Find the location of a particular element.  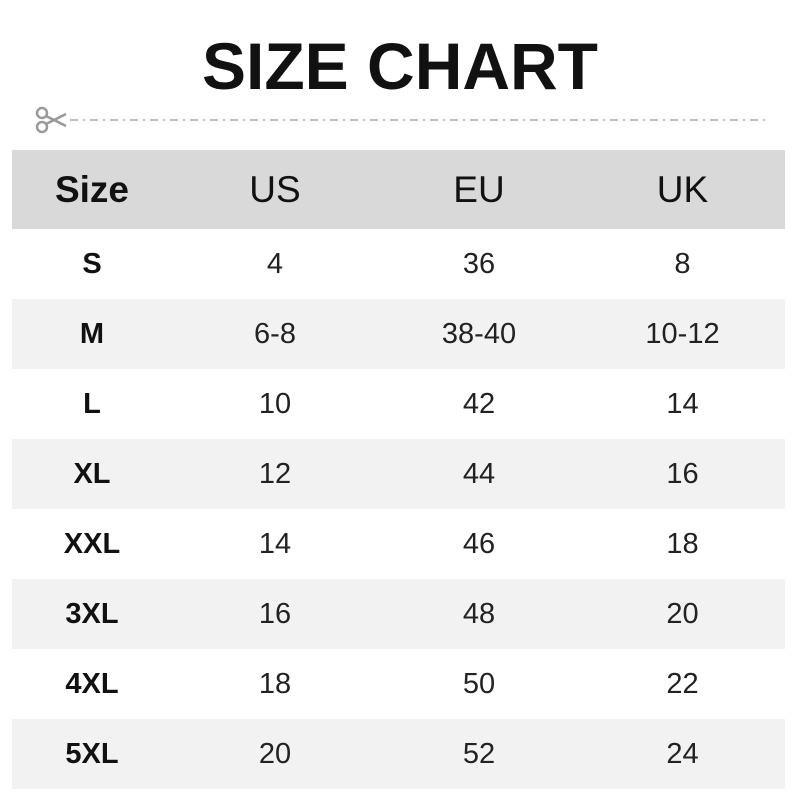

scissors-icon is located at coordinates (51, 120).